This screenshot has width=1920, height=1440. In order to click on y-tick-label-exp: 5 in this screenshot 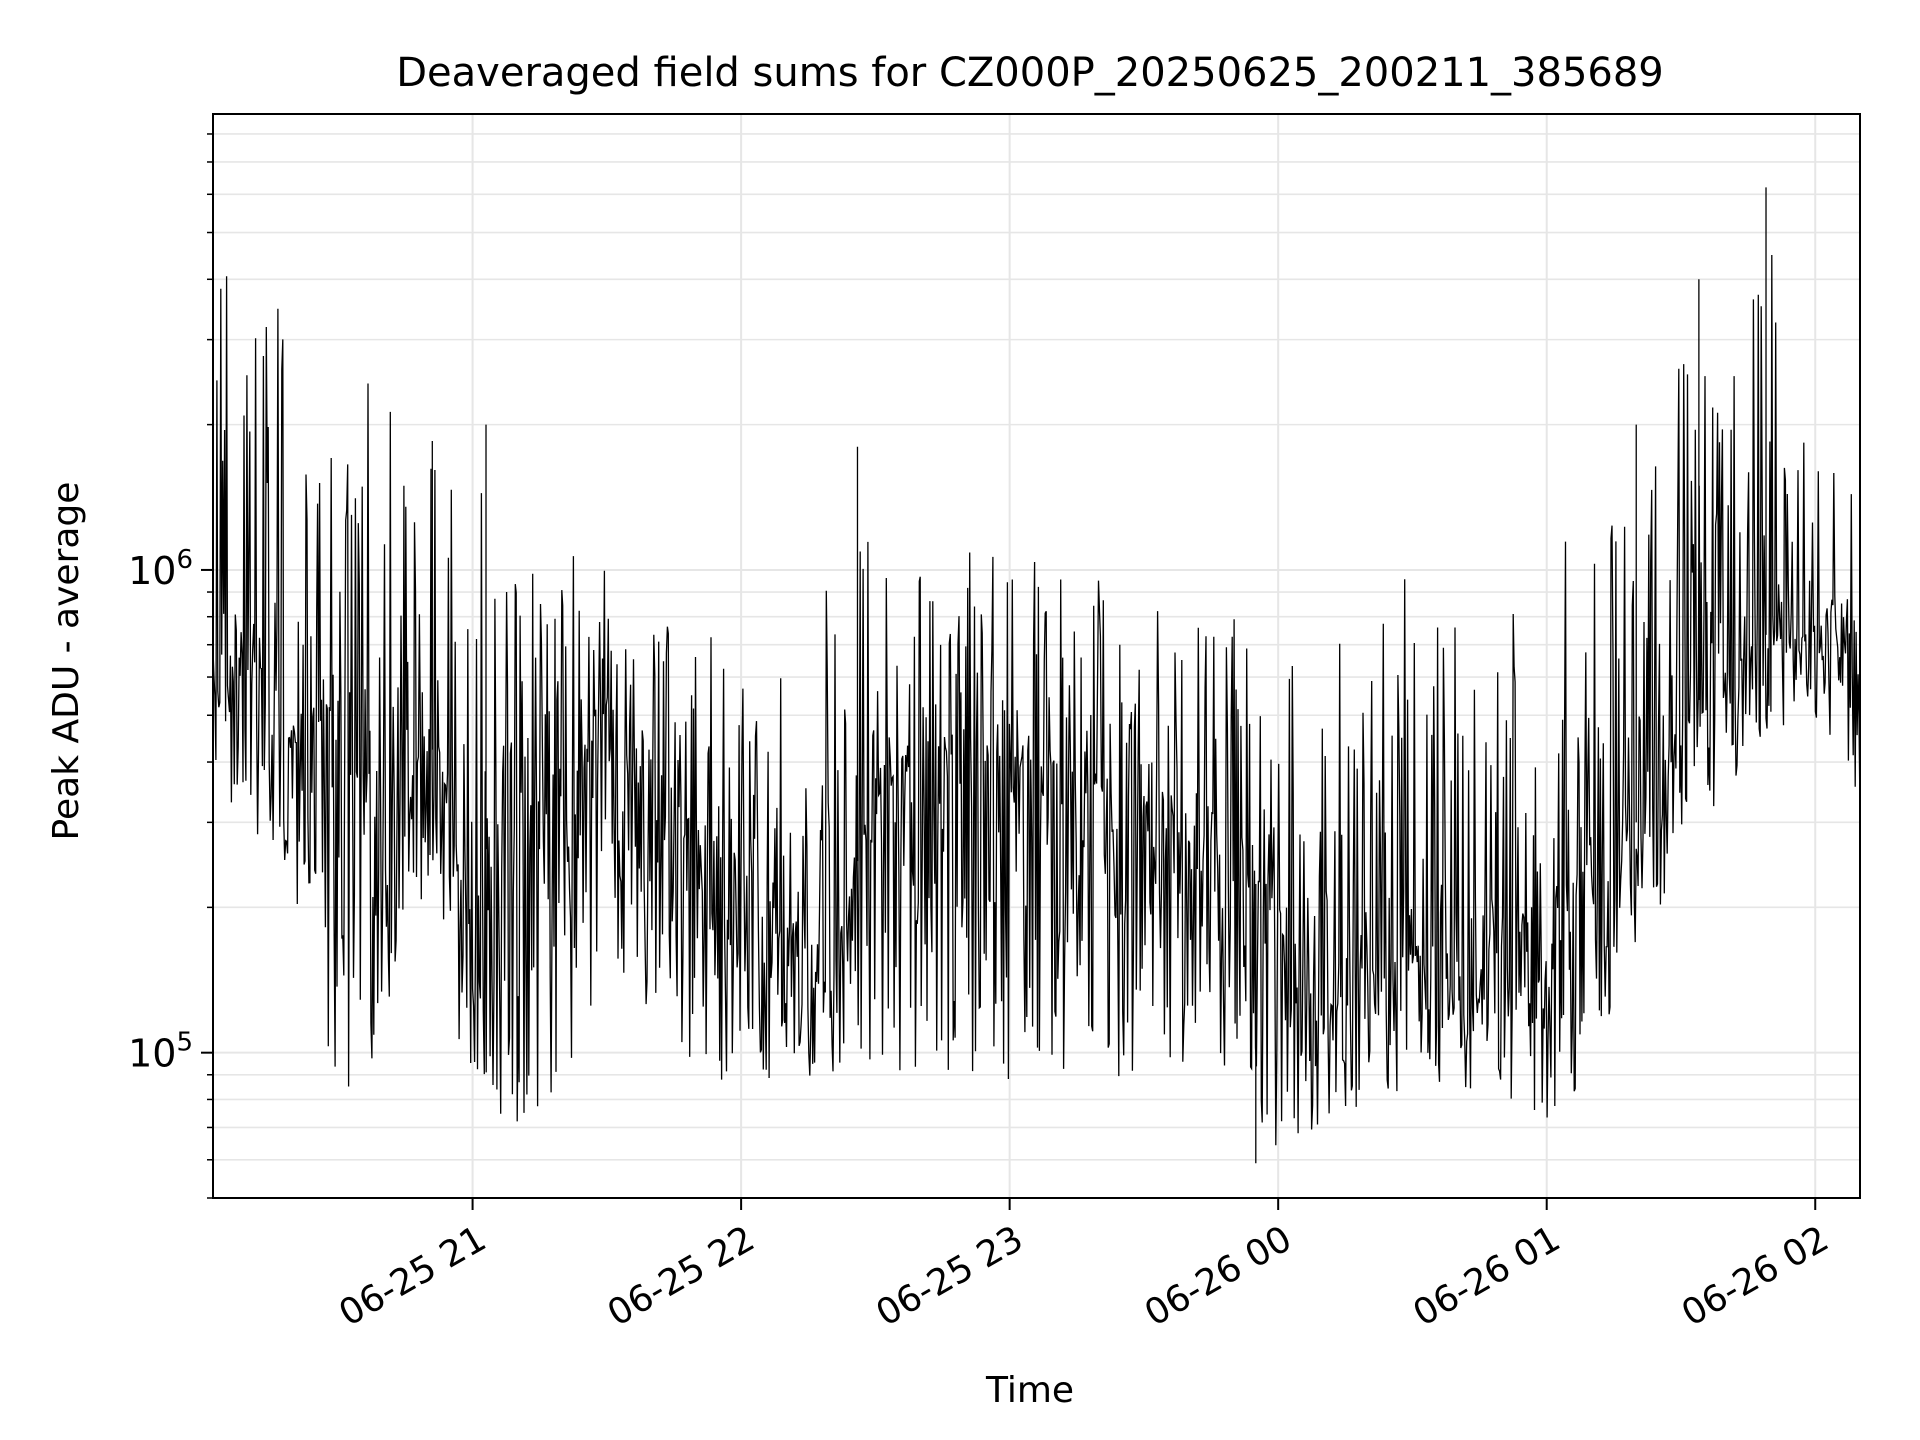, I will do `click(184, 1043)`.